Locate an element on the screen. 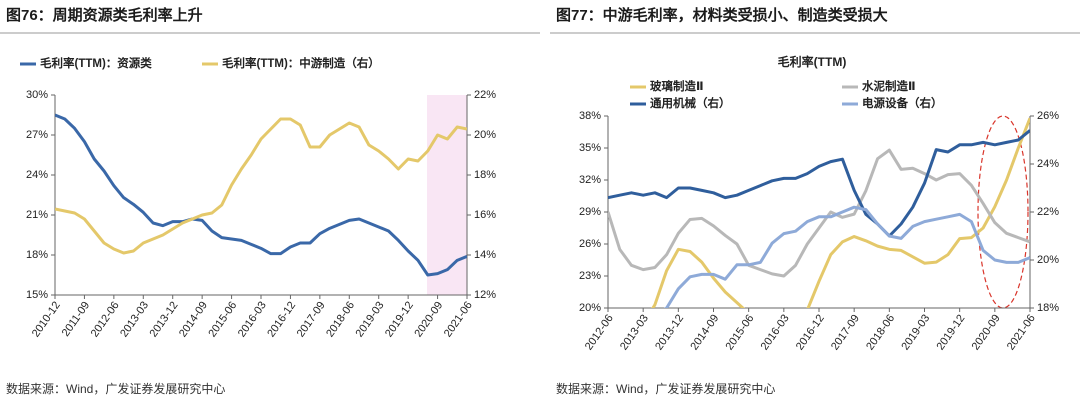 The image size is (1080, 405). legend-label: 电源设备（右） is located at coordinates (902, 103).